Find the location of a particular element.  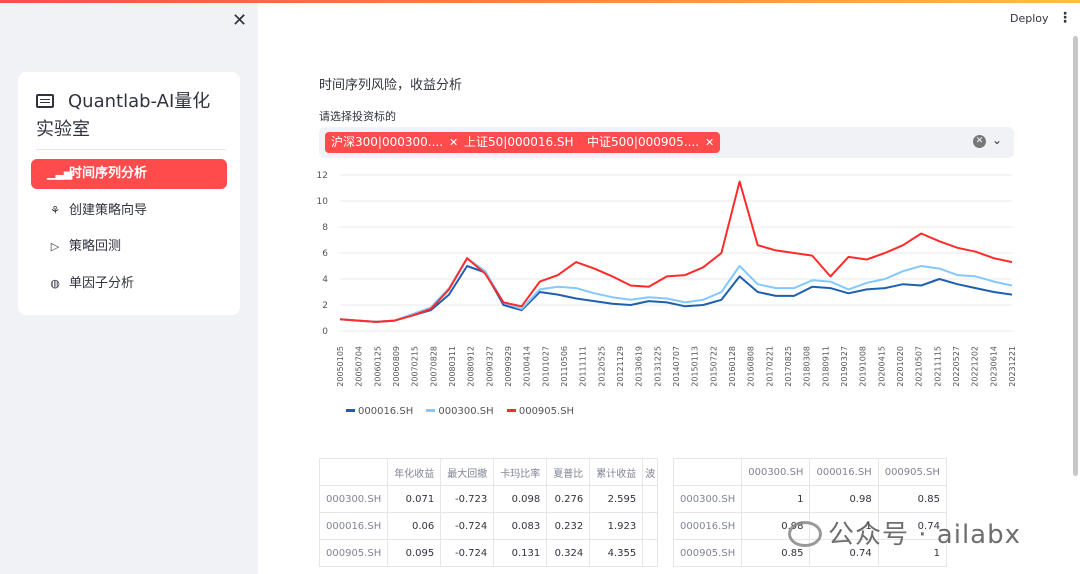

table-cell: 1 is located at coordinates (912, 553).